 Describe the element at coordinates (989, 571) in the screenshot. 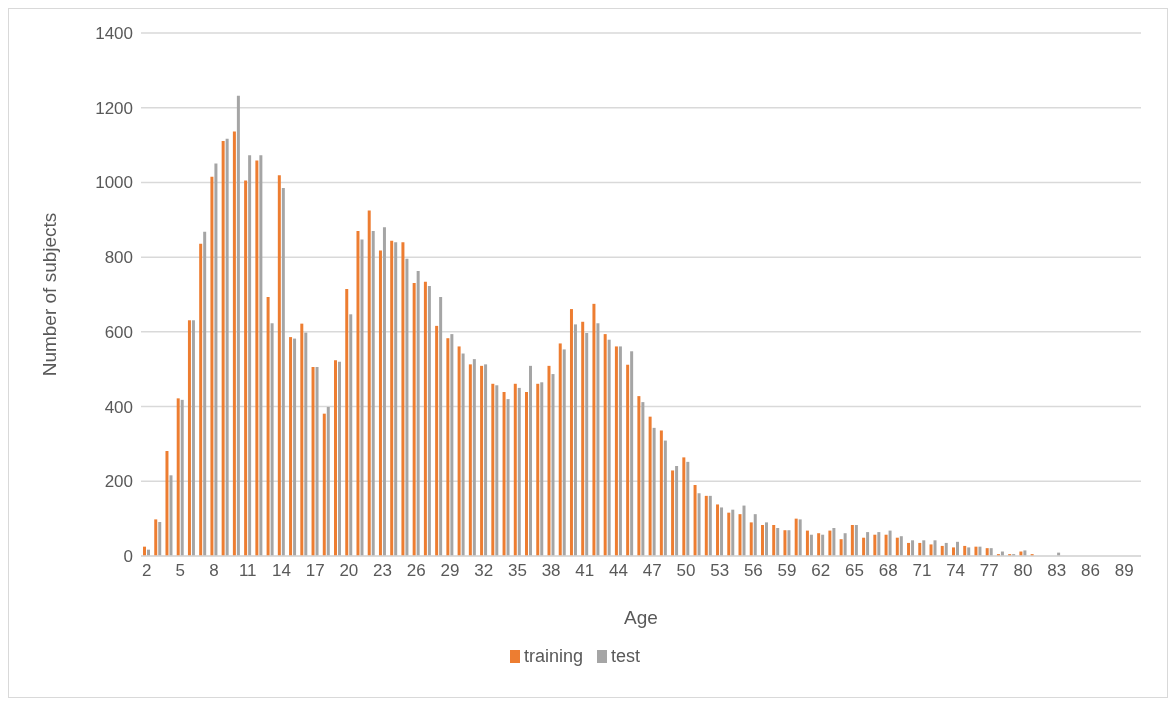

I see `x-tick-label: 77` at that location.